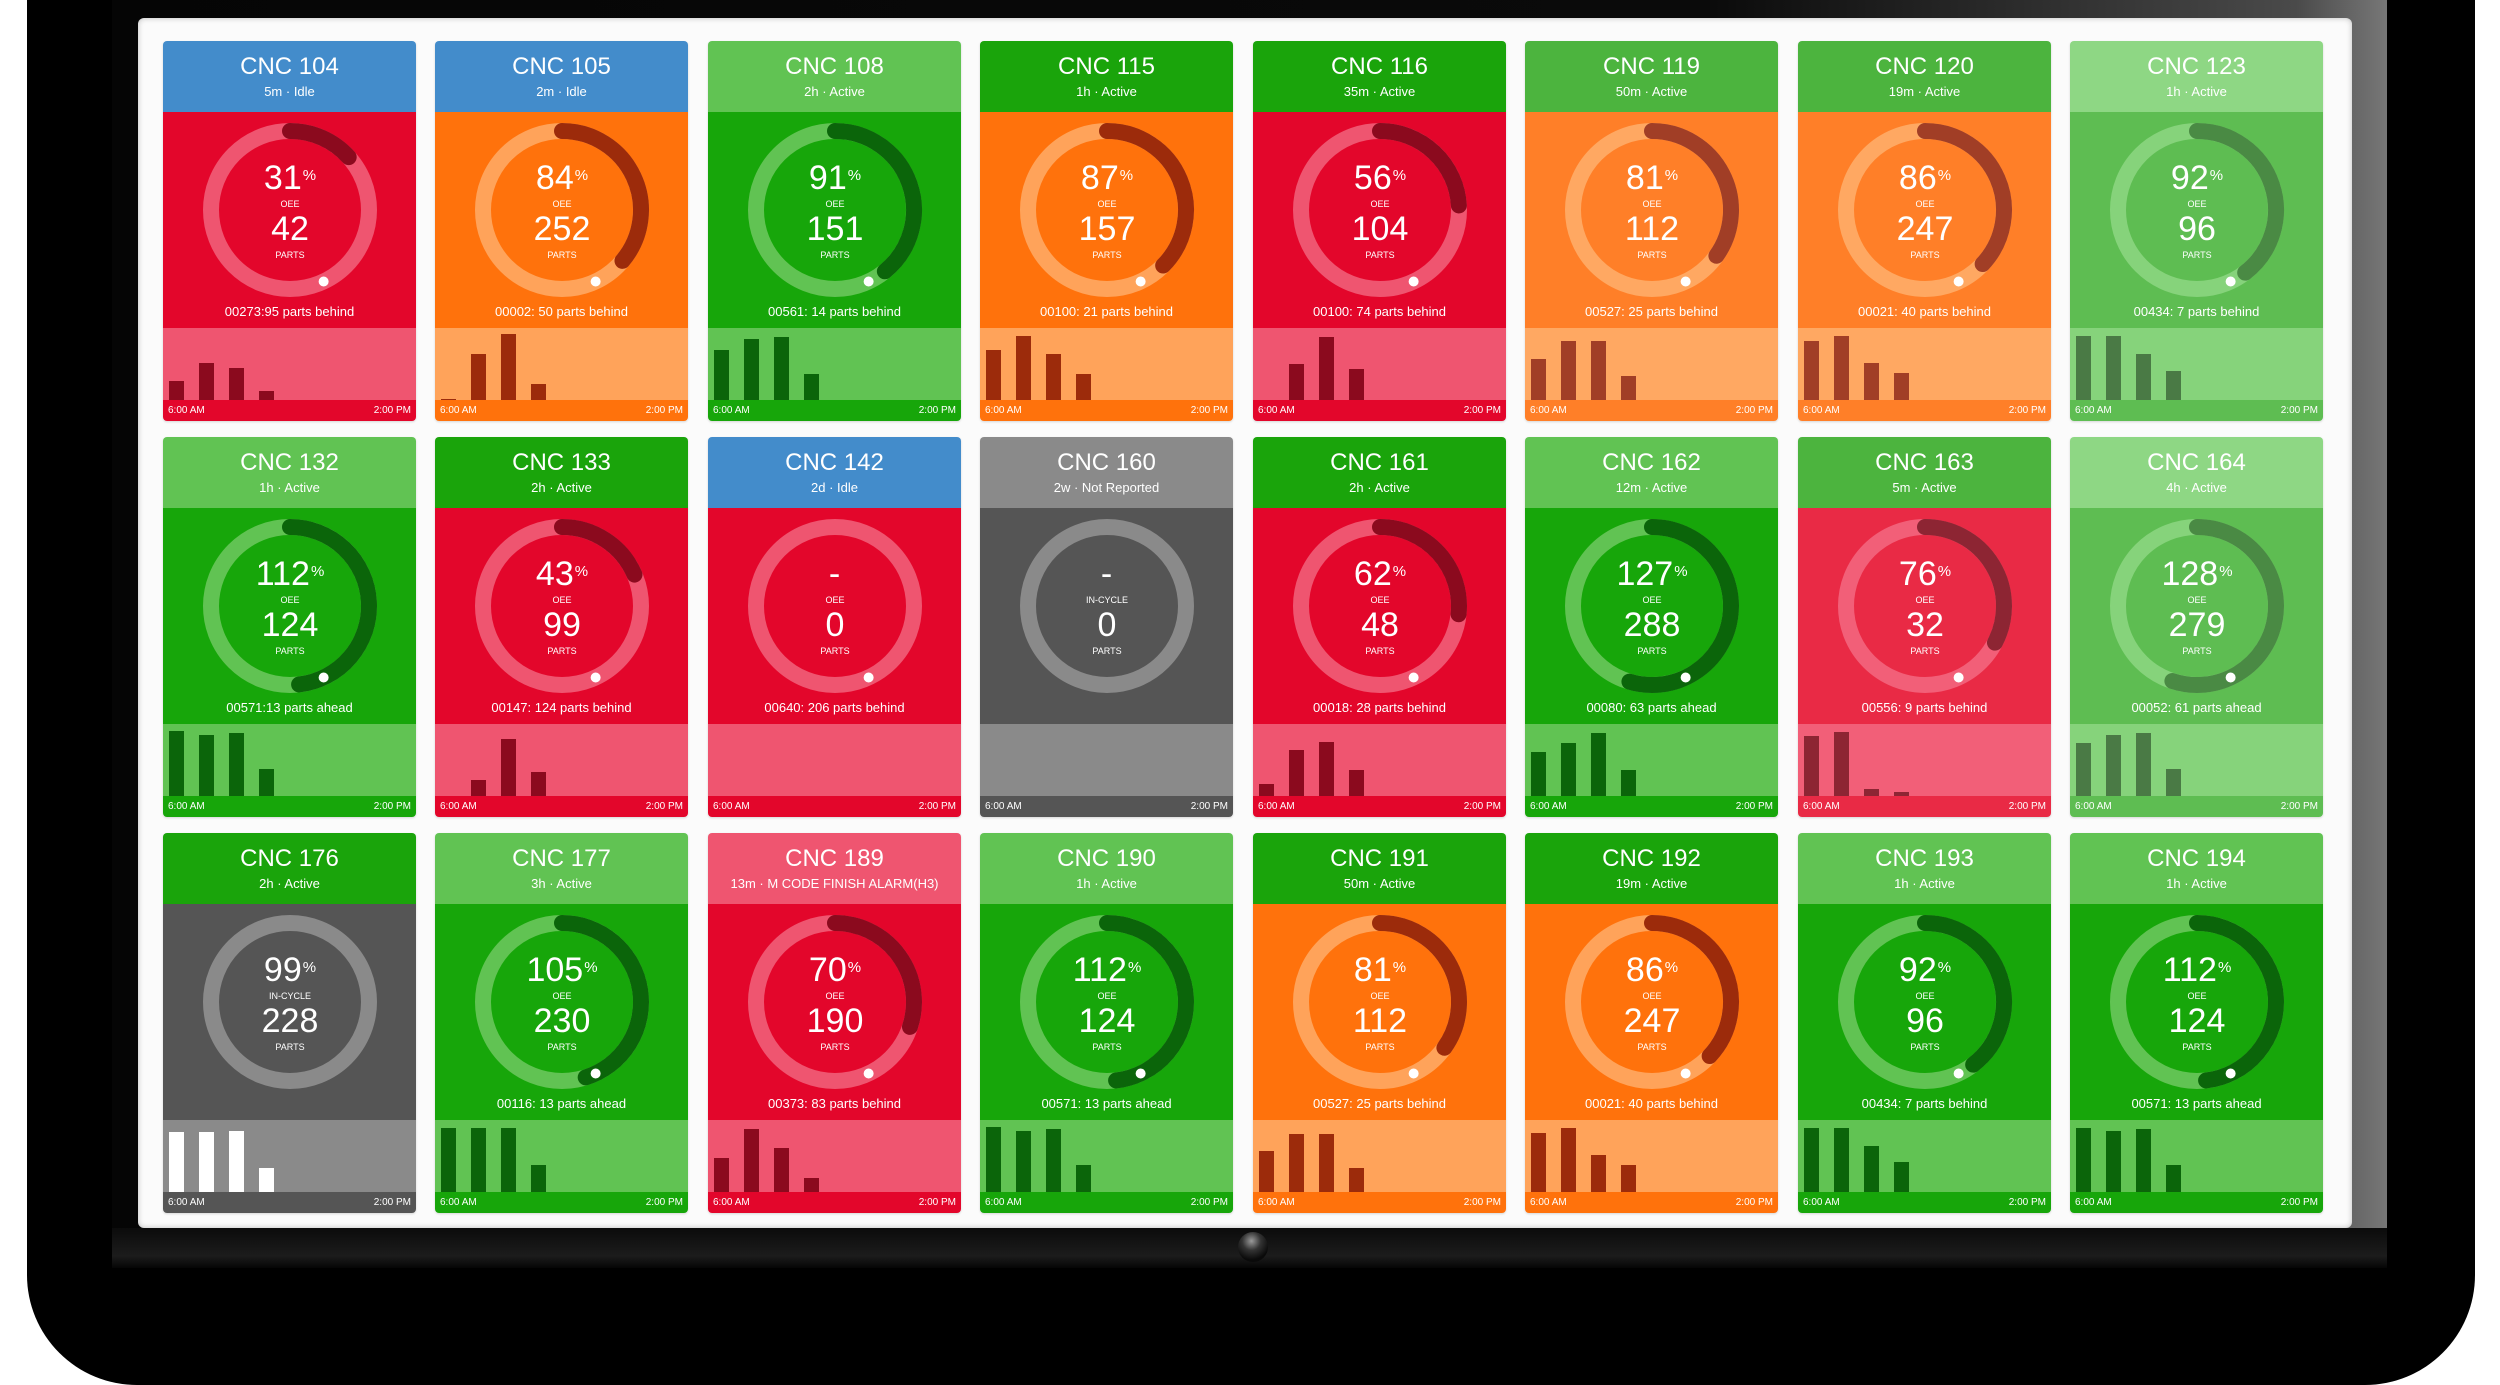 This screenshot has height=1385, width=2500. What do you see at coordinates (1106, 311) in the screenshot?
I see `job-progress-note: 00100: 21 parts behind` at bounding box center [1106, 311].